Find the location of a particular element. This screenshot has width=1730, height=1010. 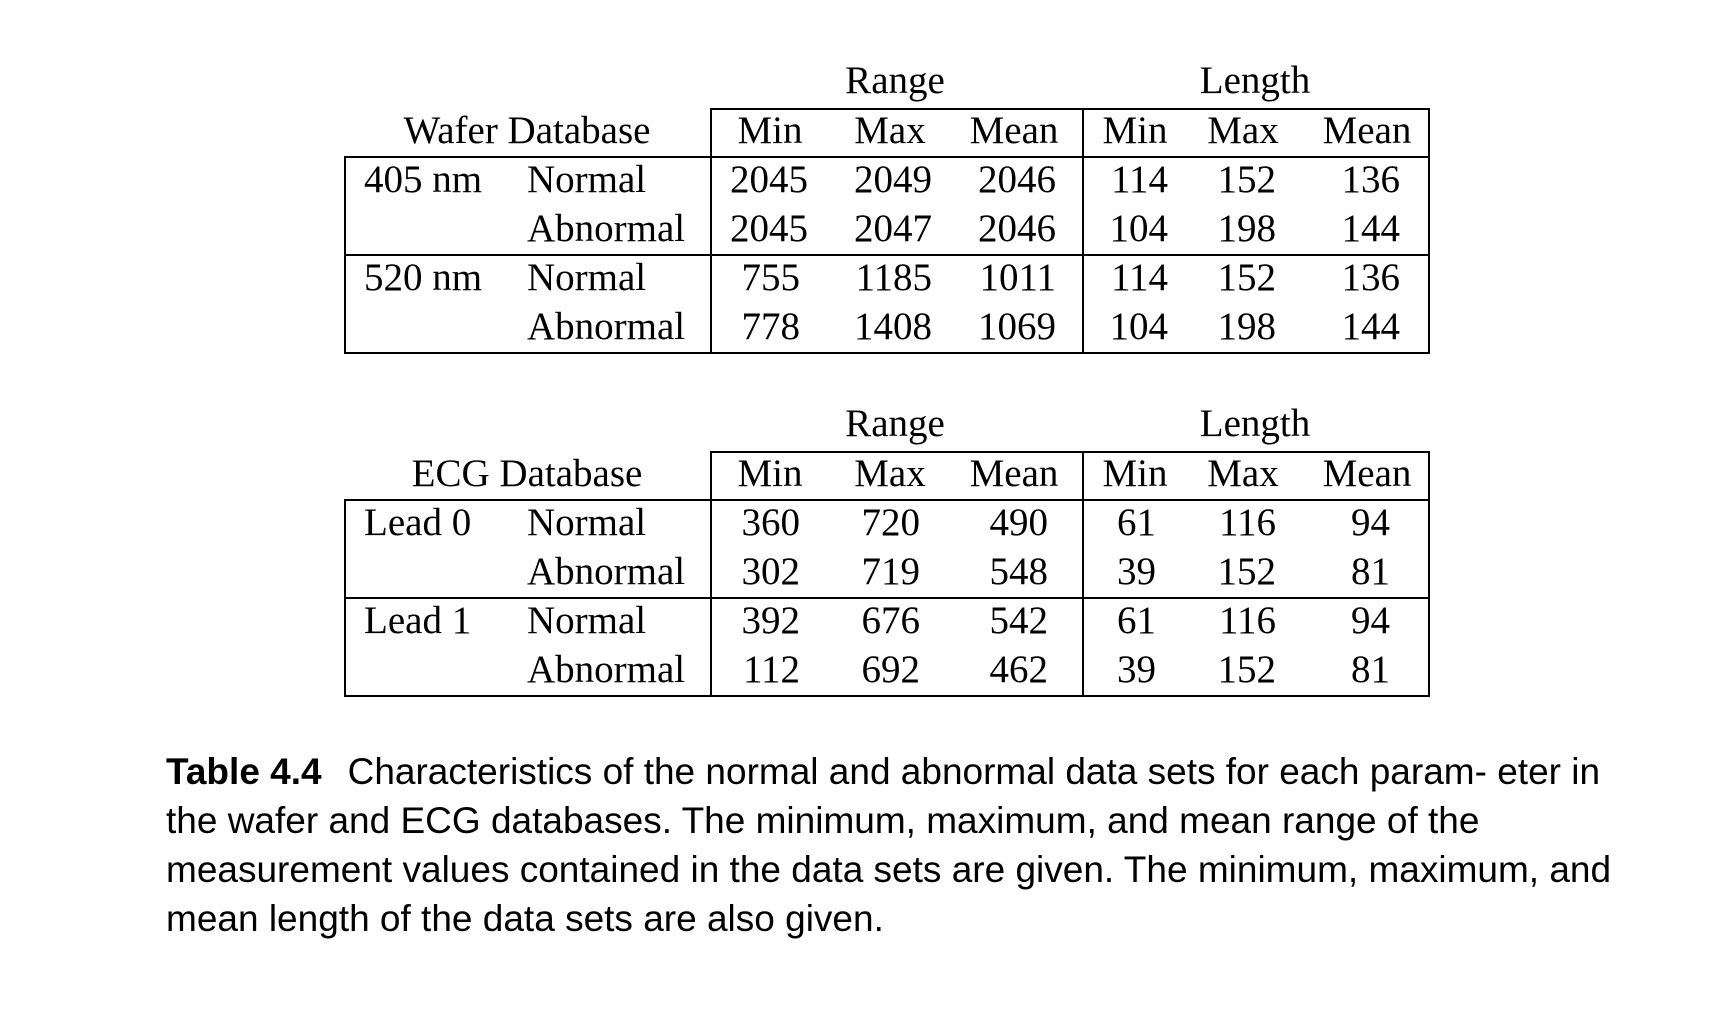

cell-range-mean: 462 is located at coordinates (1019, 669).